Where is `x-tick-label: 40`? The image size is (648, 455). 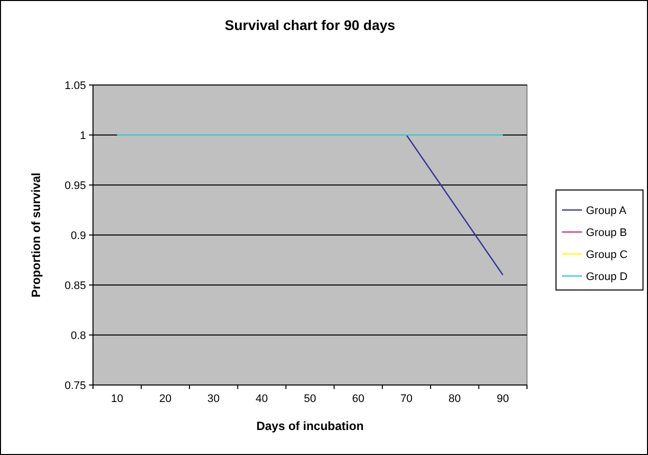 x-tick-label: 40 is located at coordinates (262, 399).